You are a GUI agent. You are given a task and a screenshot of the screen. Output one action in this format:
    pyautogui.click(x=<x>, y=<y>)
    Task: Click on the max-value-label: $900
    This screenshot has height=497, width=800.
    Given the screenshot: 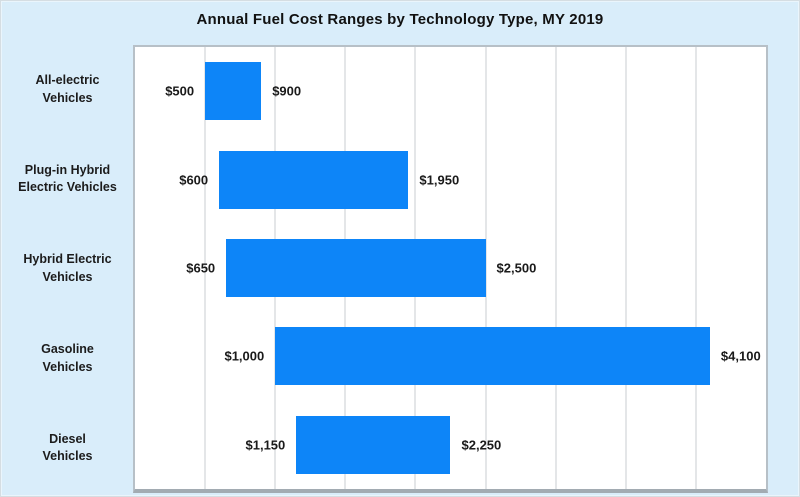 What is the action you would take?
    pyautogui.click(x=287, y=91)
    